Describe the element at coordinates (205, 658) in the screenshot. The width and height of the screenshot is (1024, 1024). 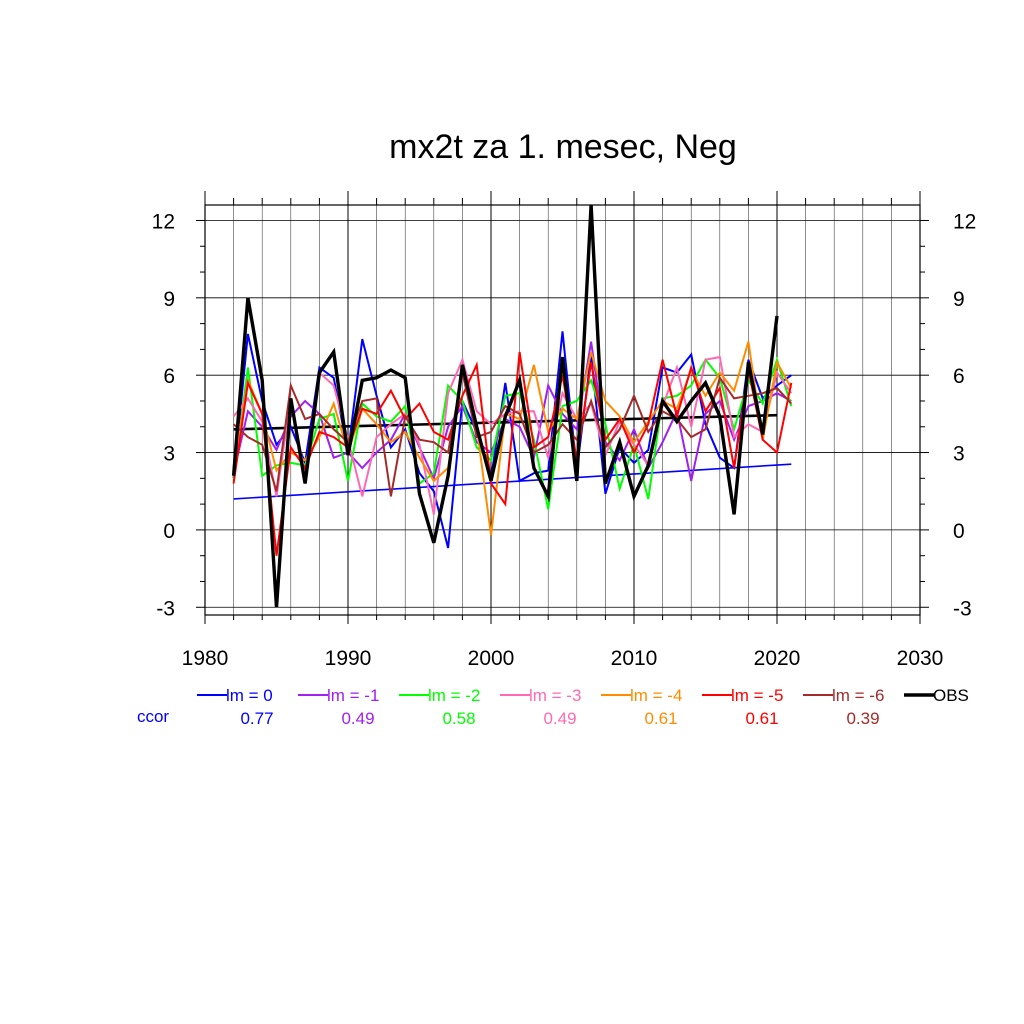
I see `x-tick-label: 1980` at that location.